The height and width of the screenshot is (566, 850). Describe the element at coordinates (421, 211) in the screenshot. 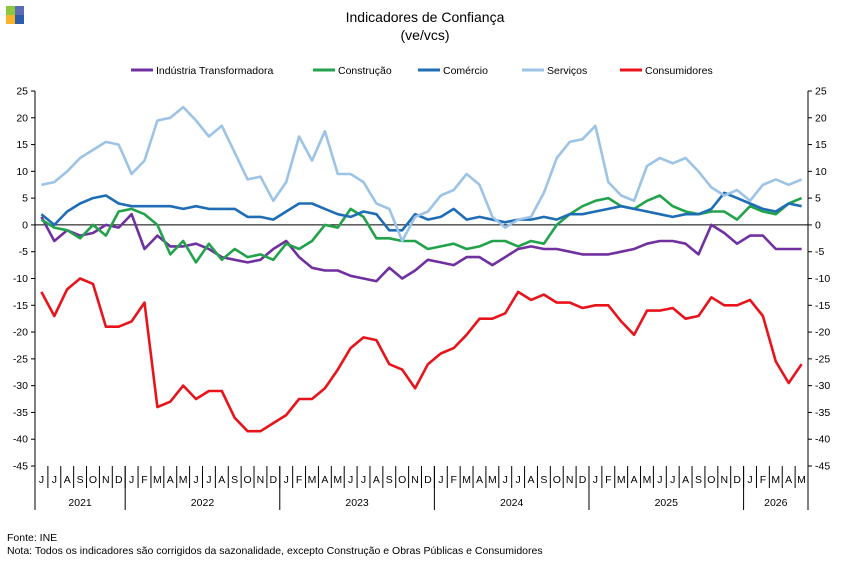

I see `series-line-comercio` at that location.